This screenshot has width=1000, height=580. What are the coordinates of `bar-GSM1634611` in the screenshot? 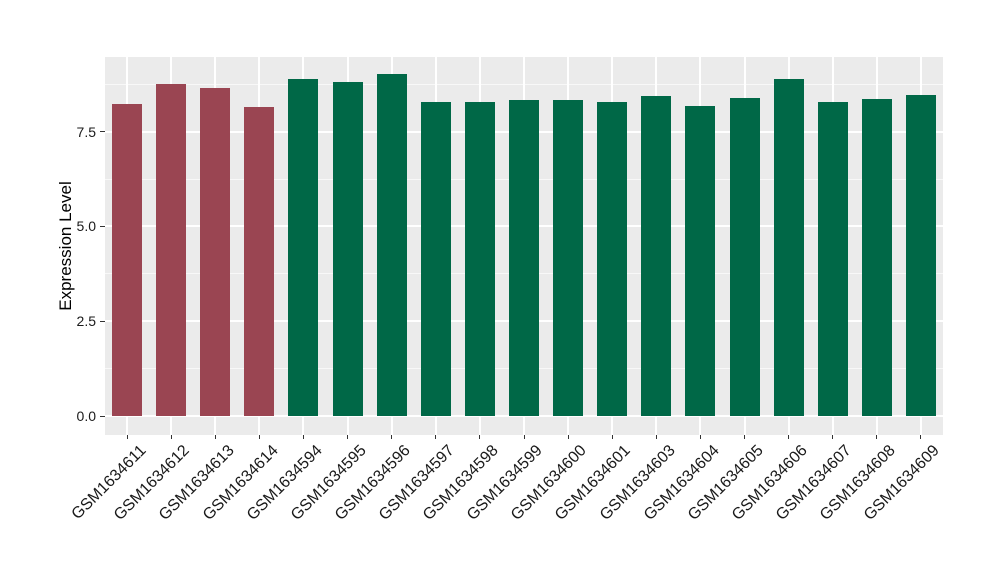 It's located at (127, 260).